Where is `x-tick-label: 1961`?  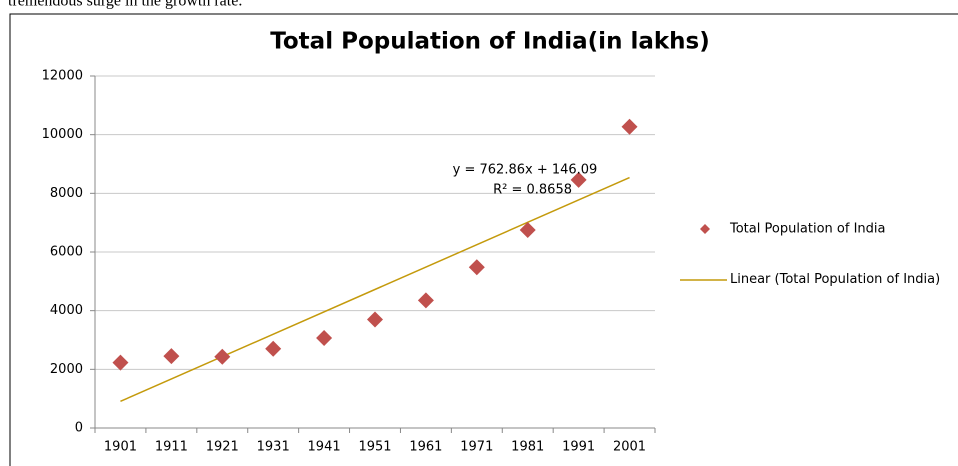
x-tick-label: 1961 is located at coordinates (425, 447).